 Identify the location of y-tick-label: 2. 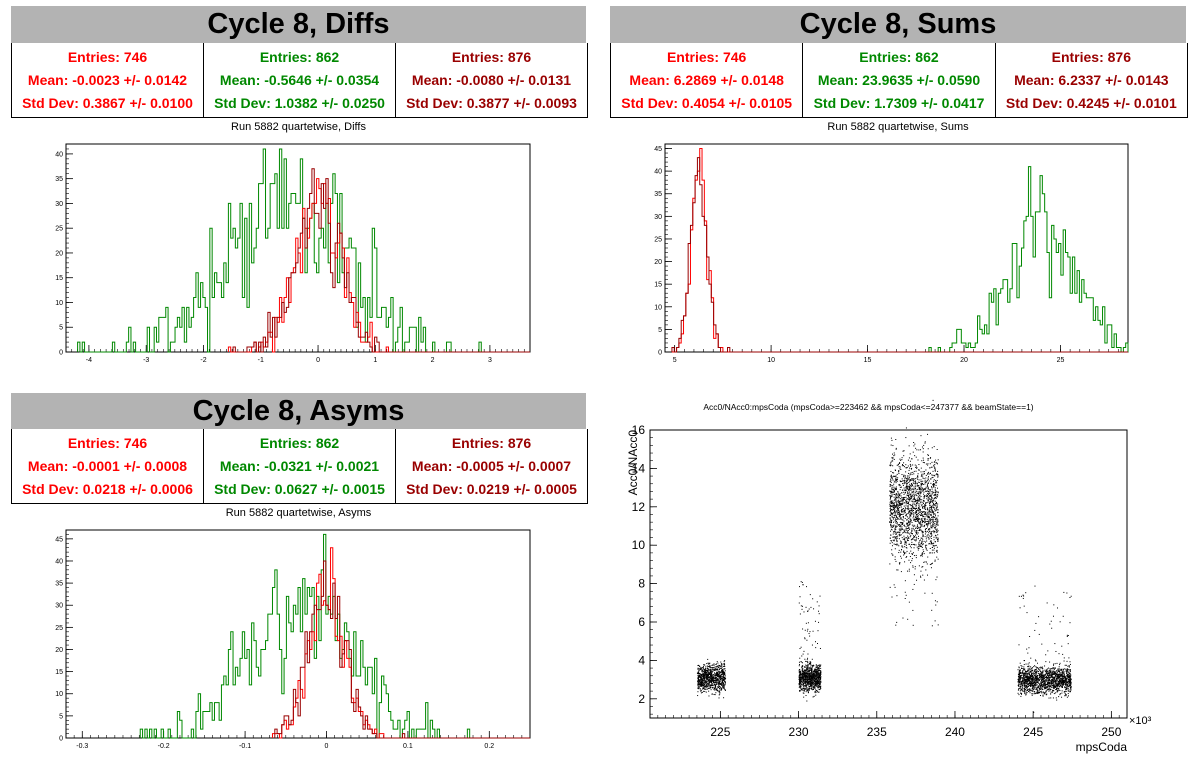
(641, 699).